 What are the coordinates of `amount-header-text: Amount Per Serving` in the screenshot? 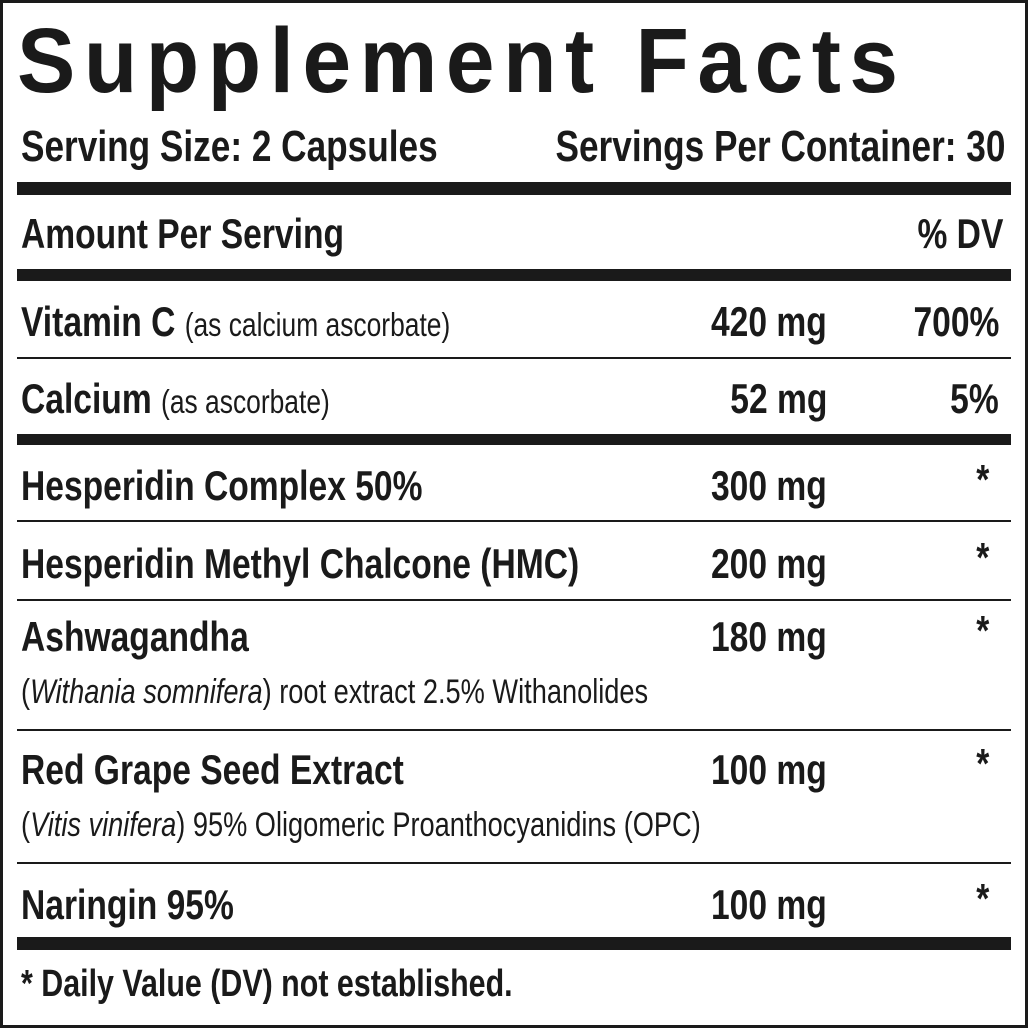 It's located at (182, 233).